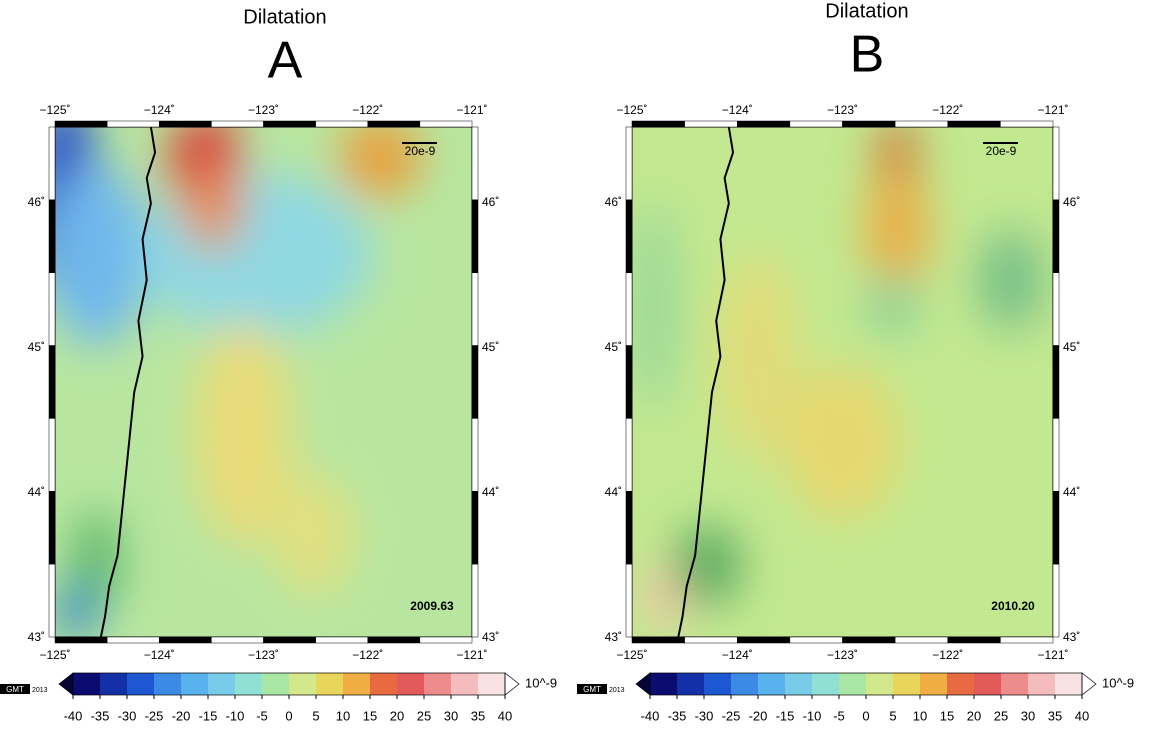 The width and height of the screenshot is (1155, 729). What do you see at coordinates (650, 715) in the screenshot?
I see `colorbar-label: -40` at bounding box center [650, 715].